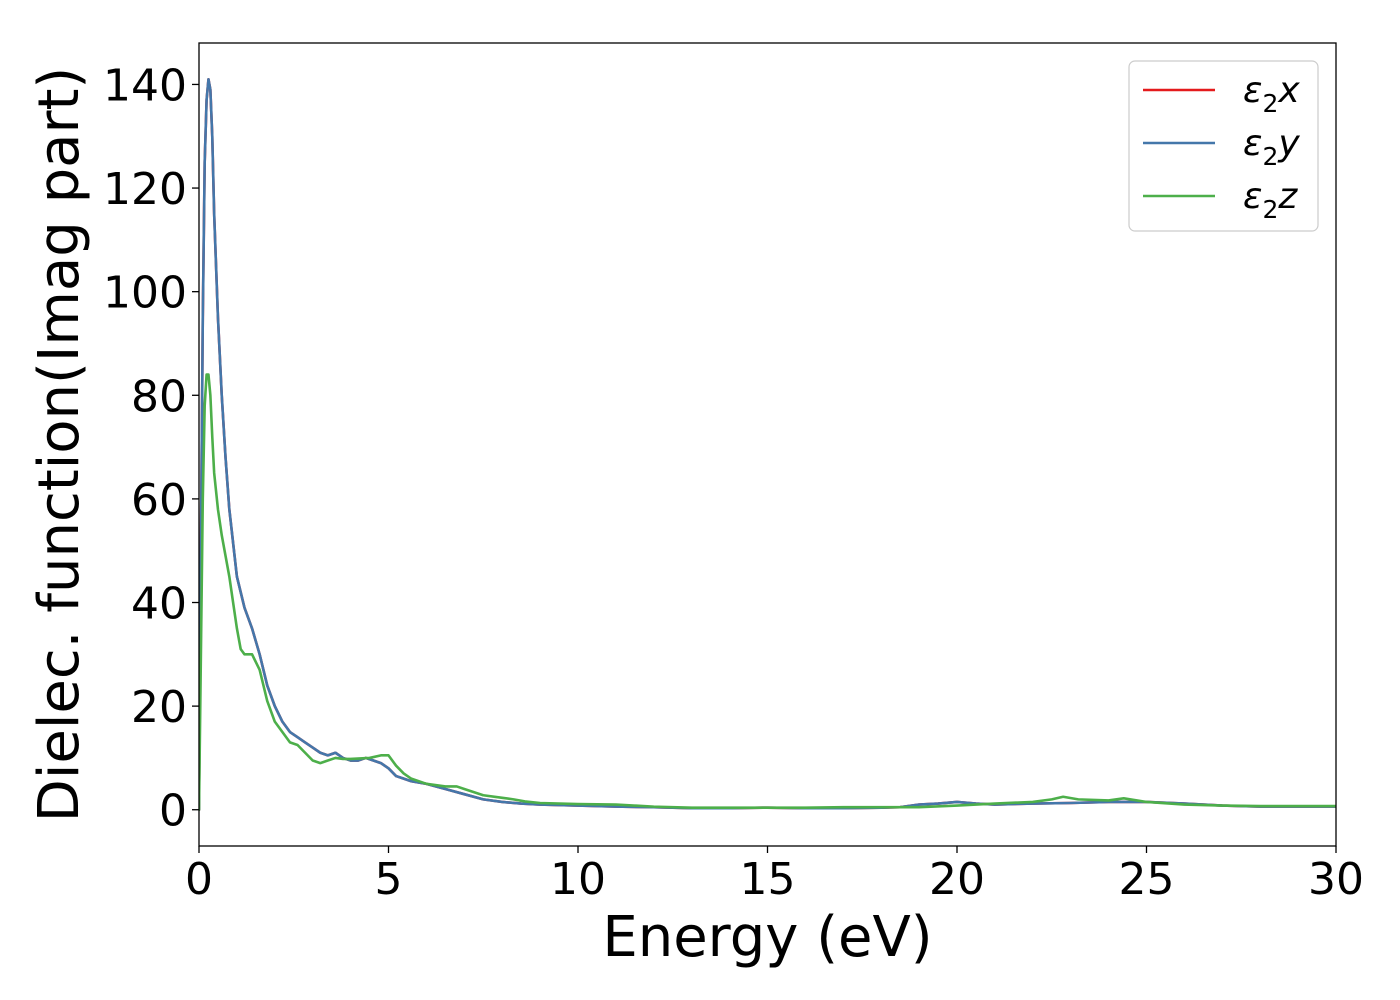 Image resolution: width=1400 pixels, height=1000 pixels. Describe the element at coordinates (1270, 200) in the screenshot. I see `legend-label: ε2z` at that location.